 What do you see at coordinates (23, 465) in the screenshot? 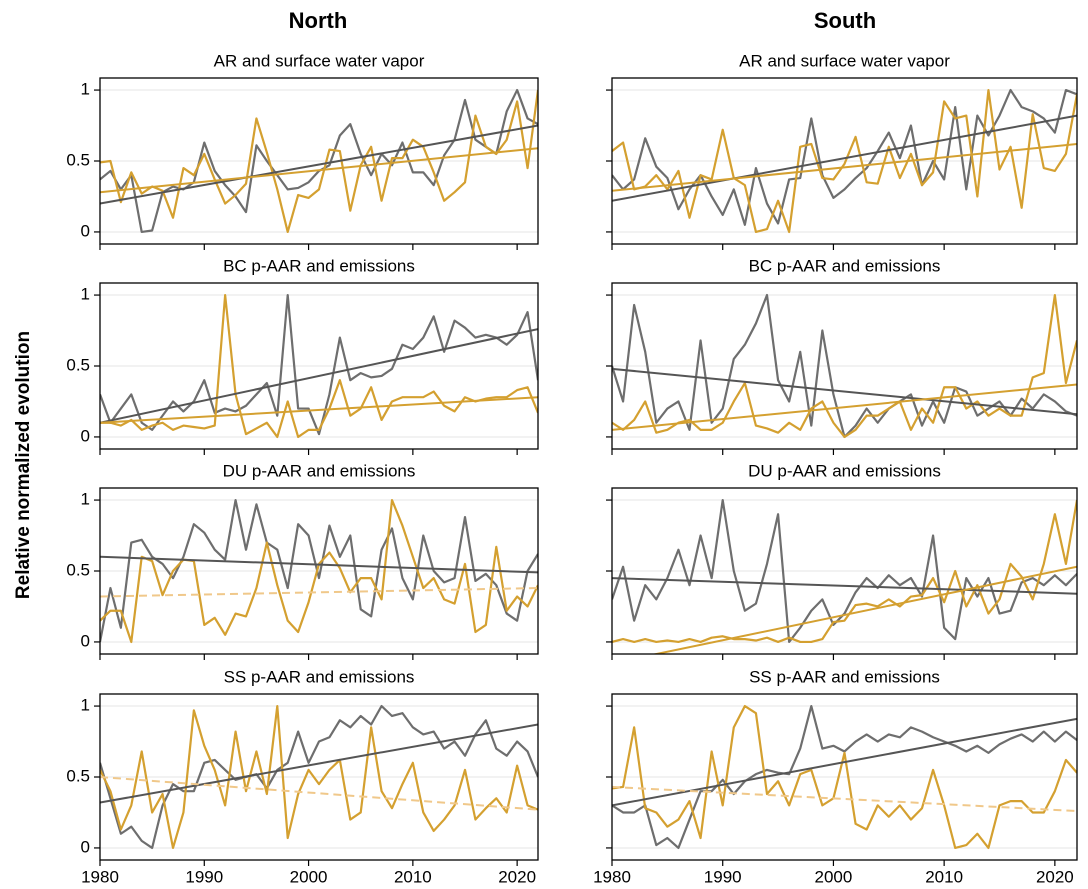
I see `y-axis-label: Relative normalized evolution` at bounding box center [23, 465].